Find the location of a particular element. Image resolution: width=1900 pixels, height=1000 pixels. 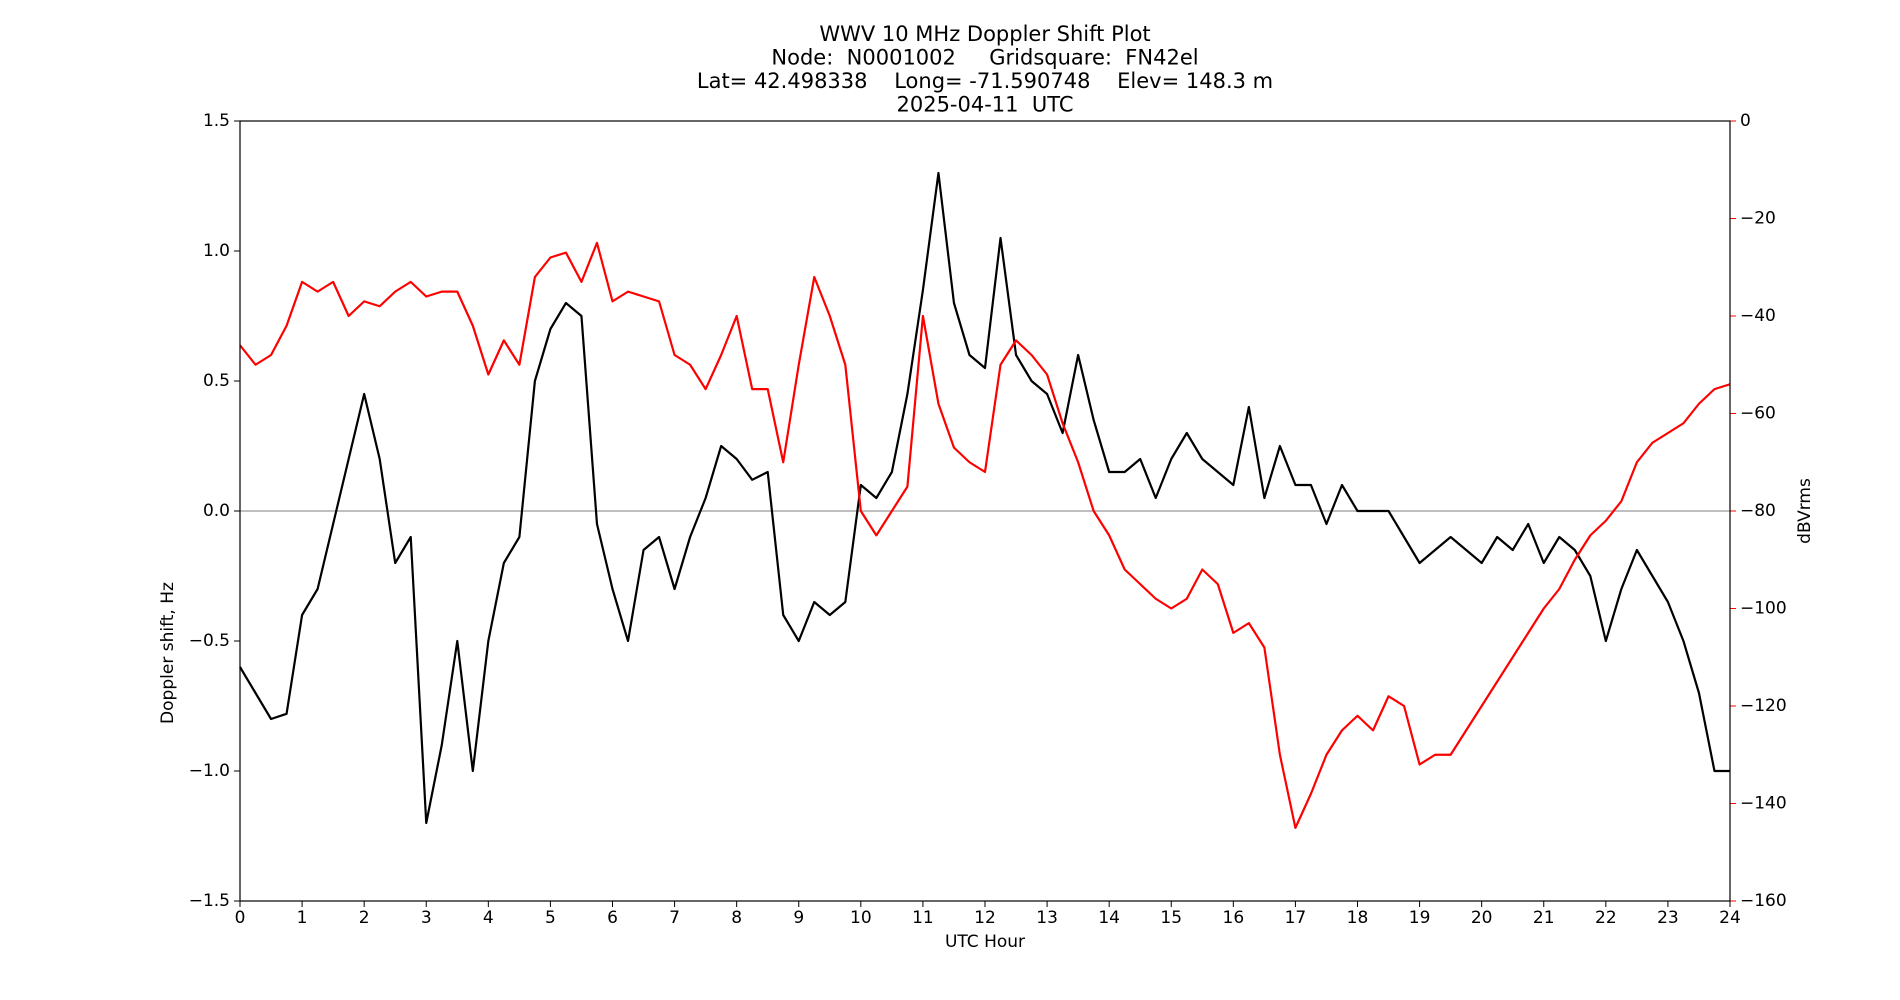

y-tick-label: 0.5 is located at coordinates (216, 381).